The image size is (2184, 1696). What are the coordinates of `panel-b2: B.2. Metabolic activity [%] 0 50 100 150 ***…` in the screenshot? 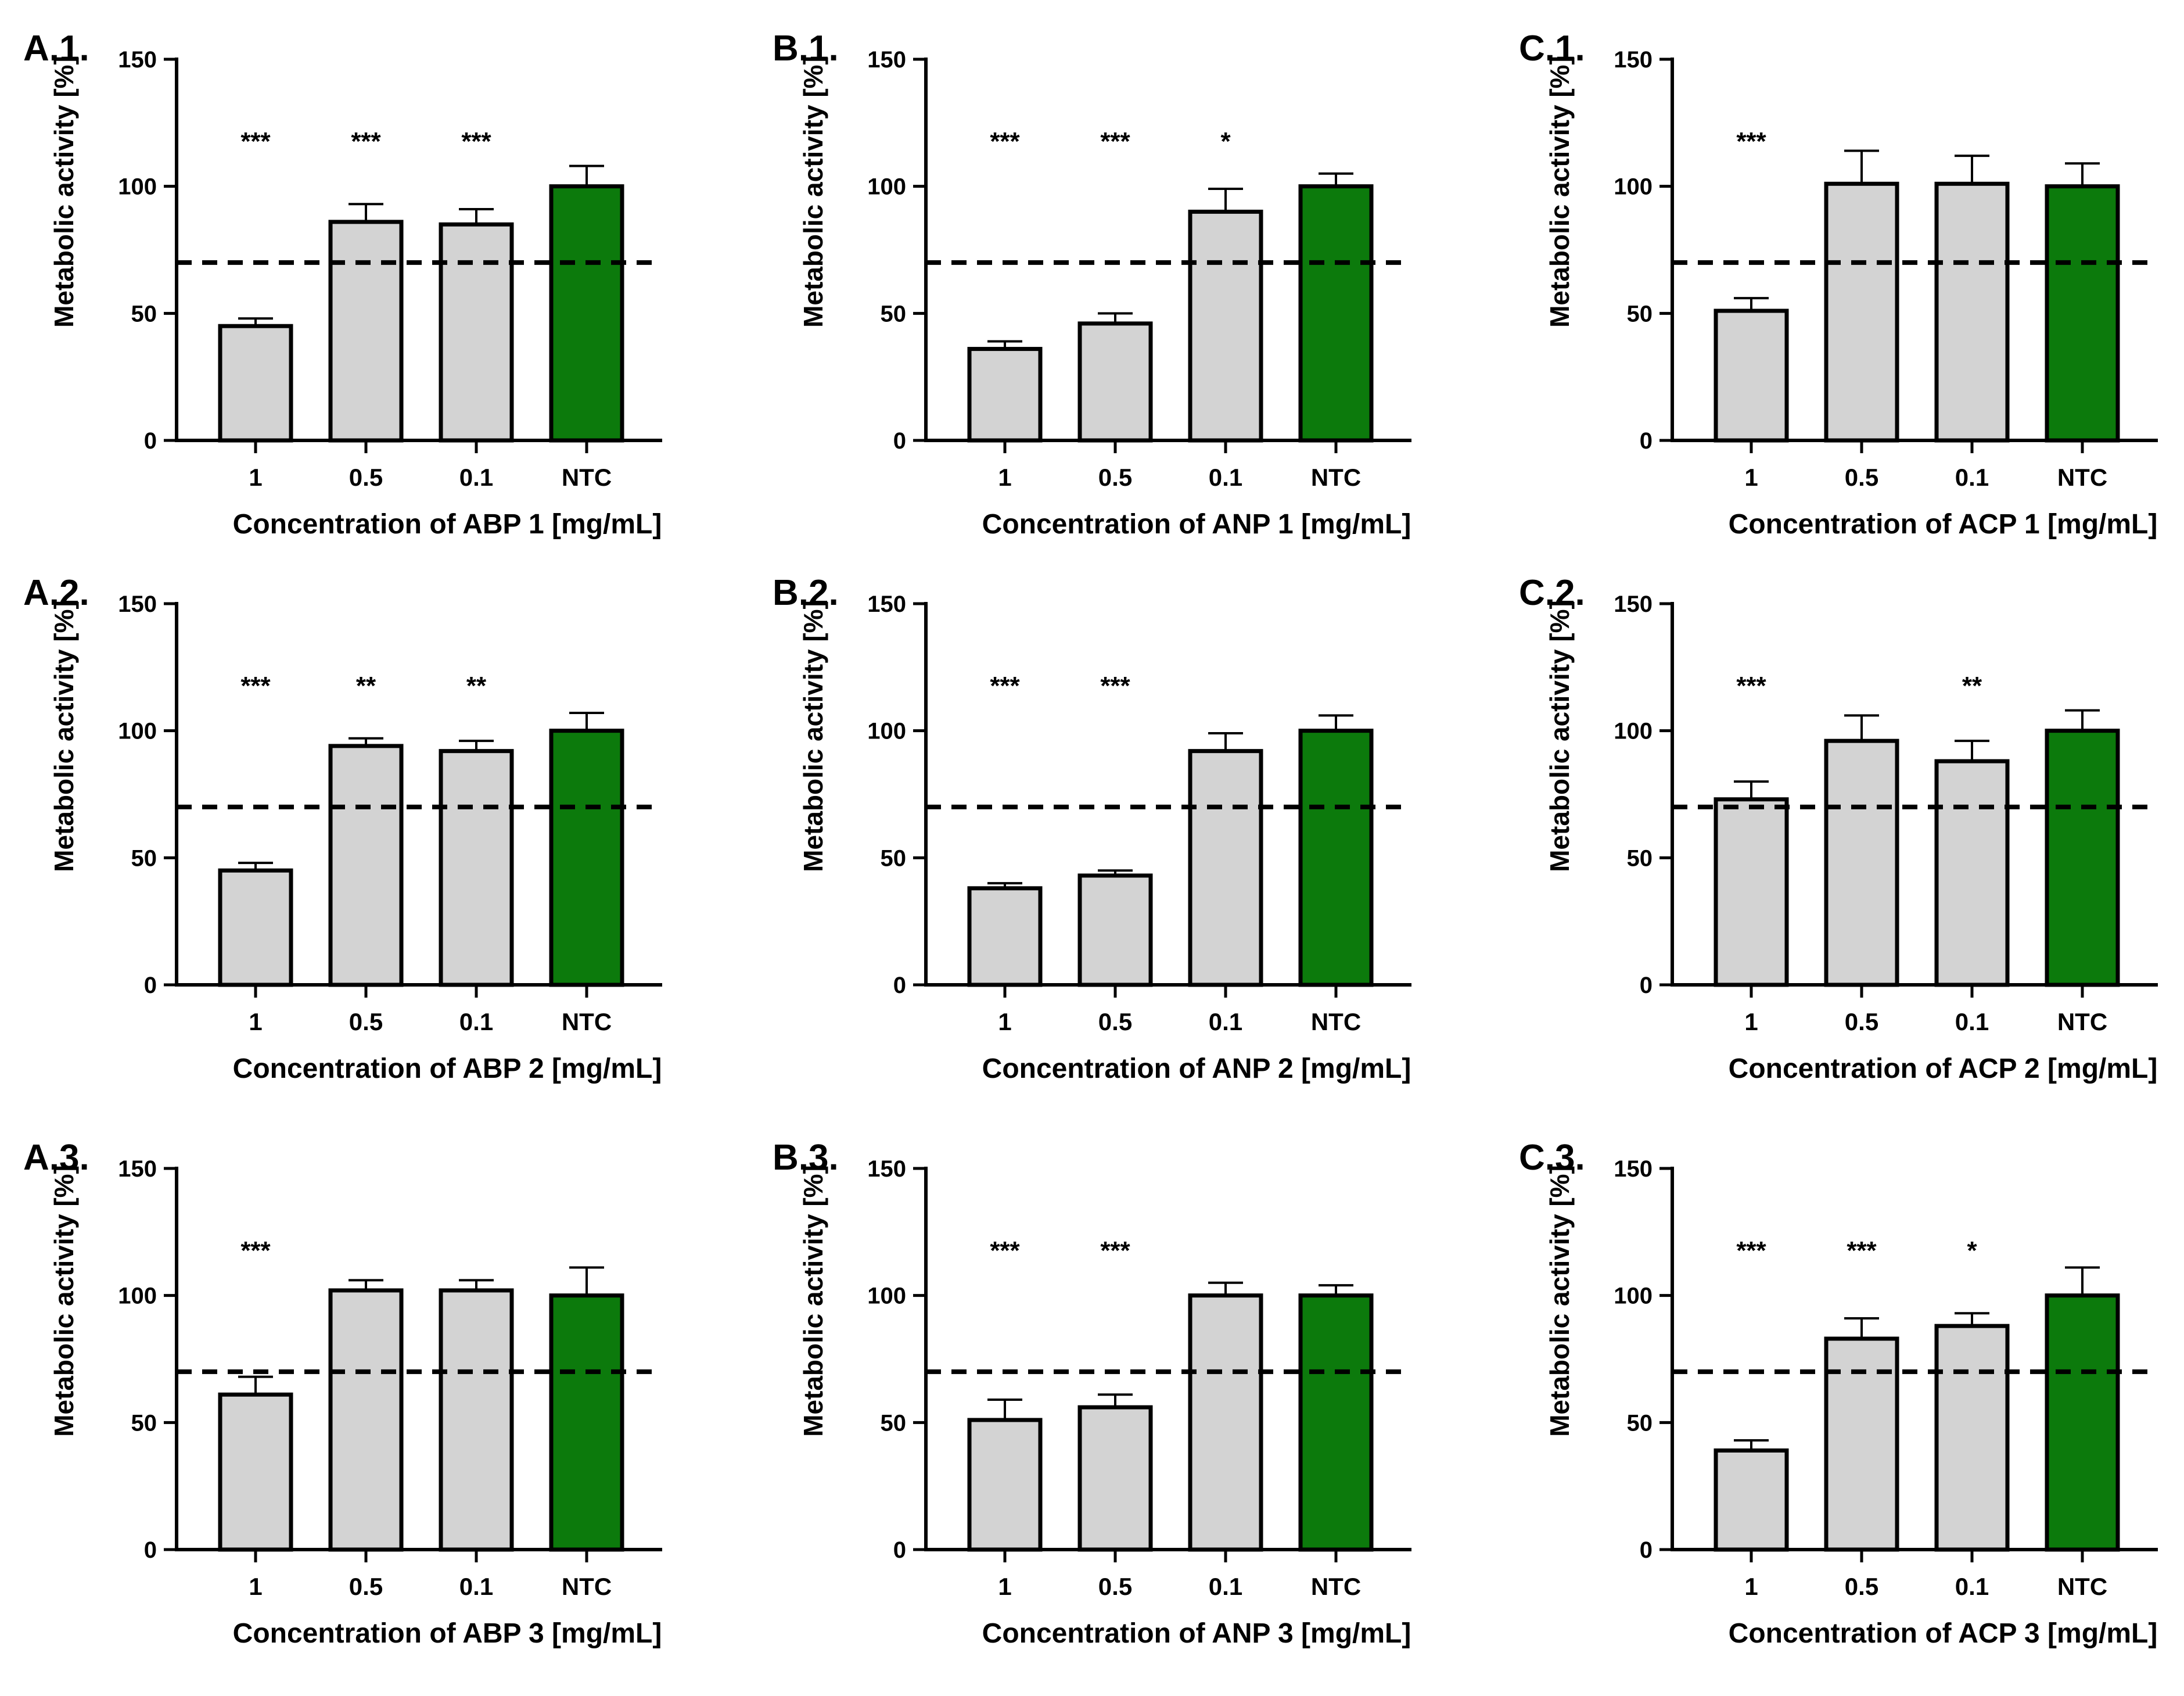 It's located at (1133, 846).